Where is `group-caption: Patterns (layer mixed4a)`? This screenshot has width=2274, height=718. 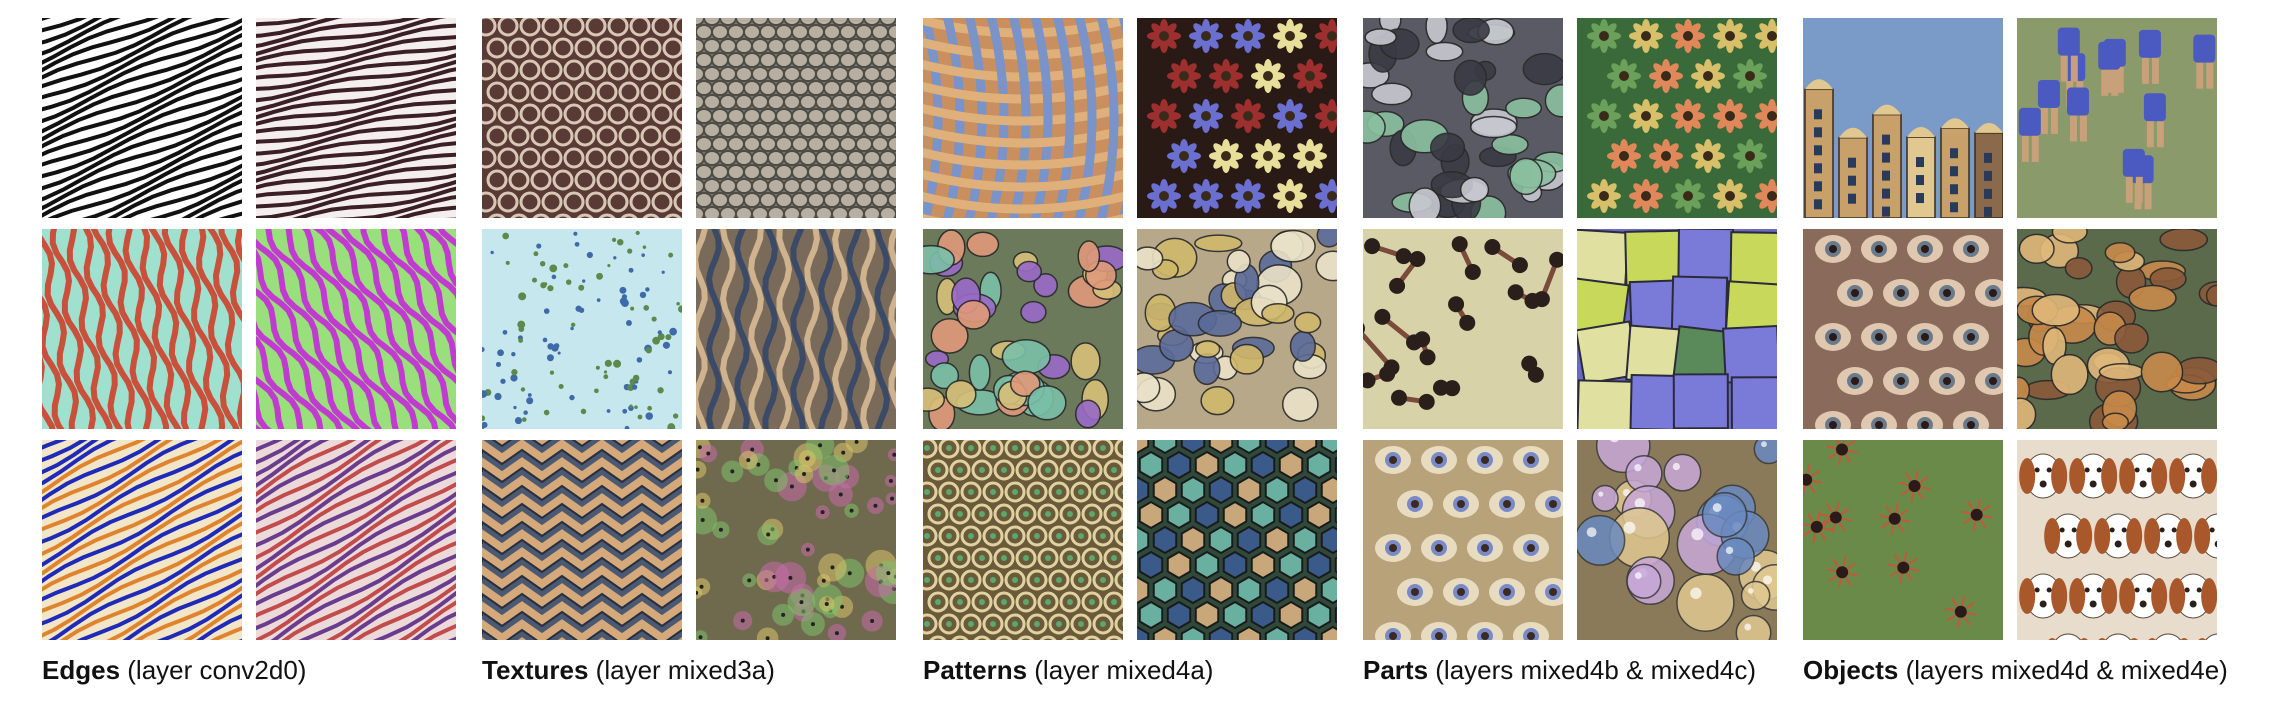
group-caption: Patterns (layer mixed4a) is located at coordinates (1068, 670).